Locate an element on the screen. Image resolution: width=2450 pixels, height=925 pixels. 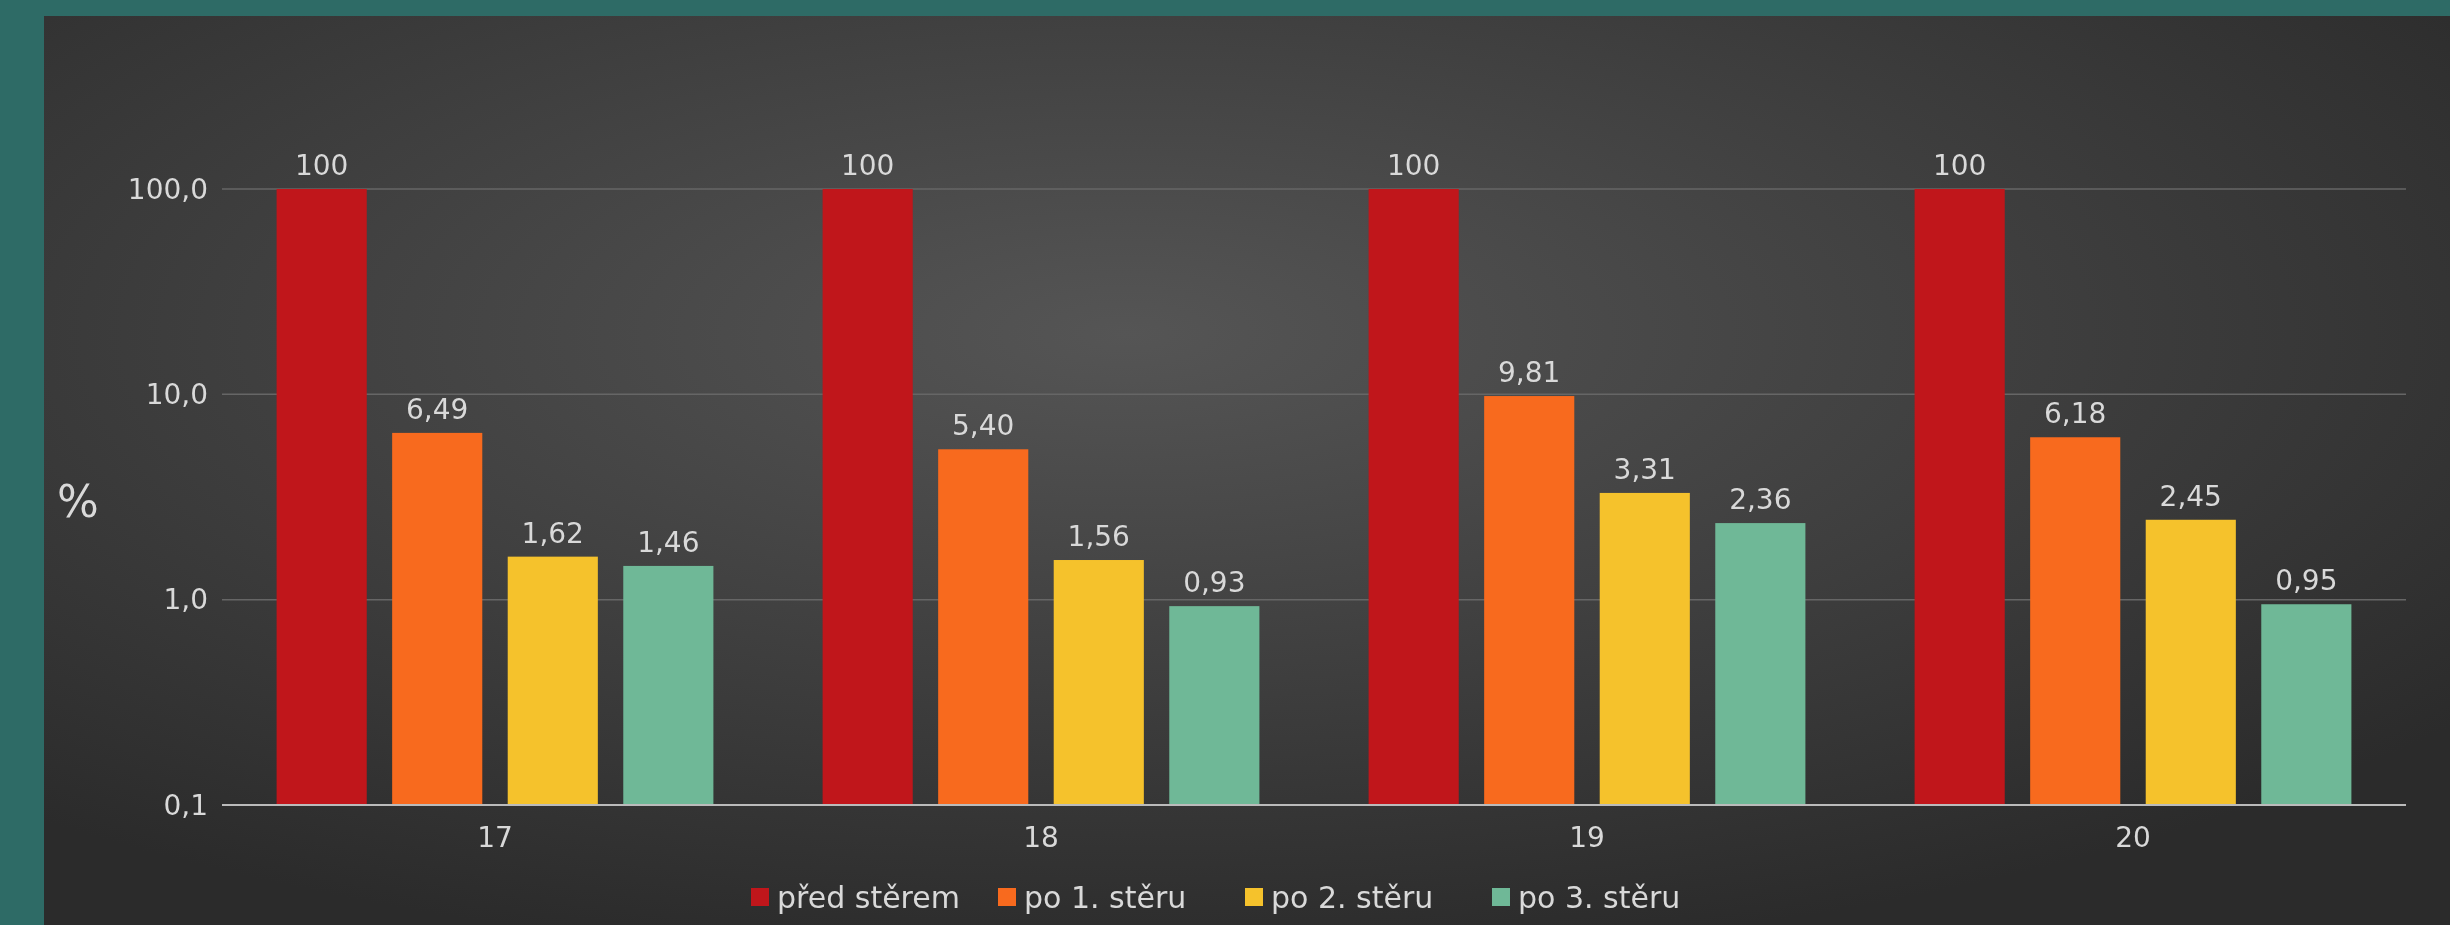
legend-label: před stěrem is located at coordinates (868, 897).